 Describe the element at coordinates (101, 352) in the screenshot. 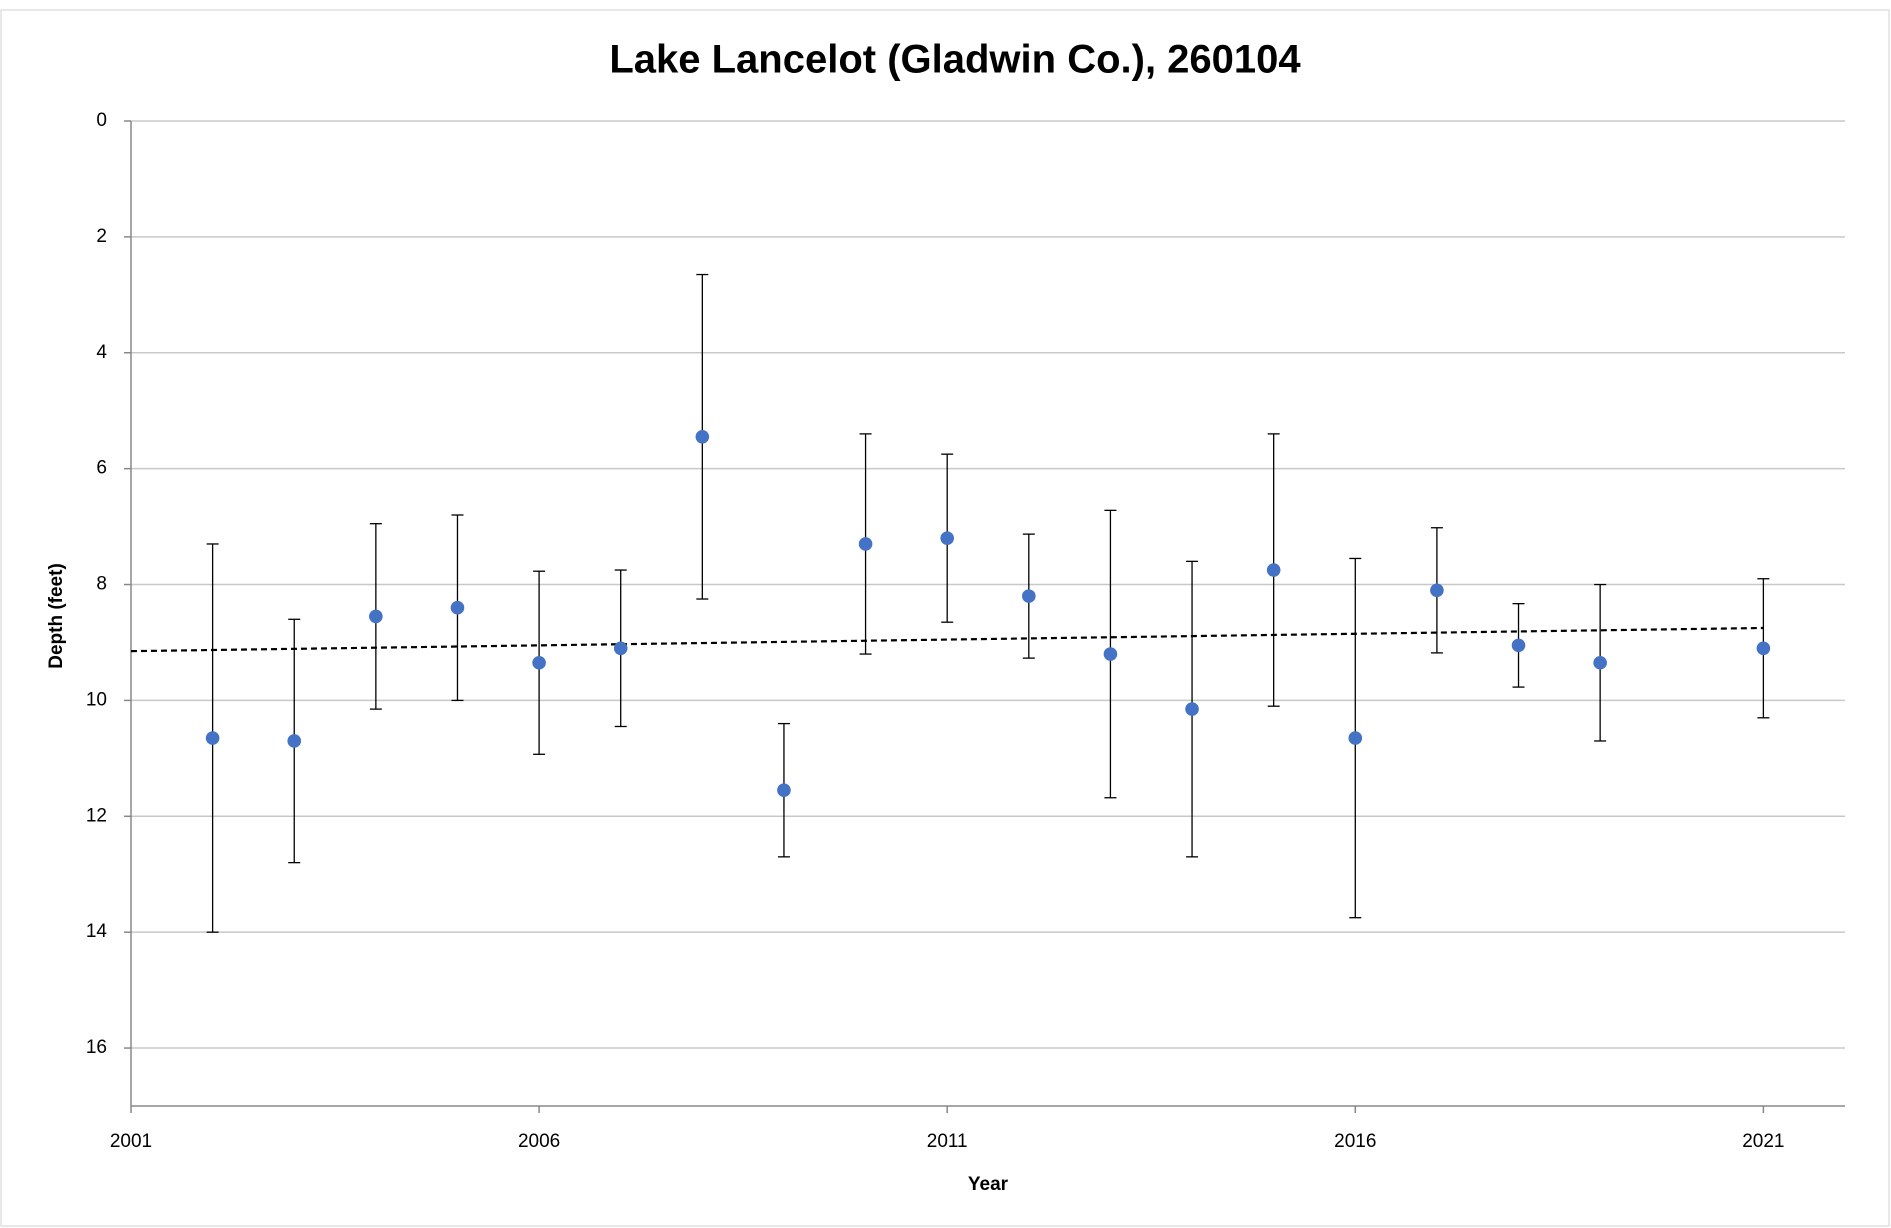

I see `y-tick-label: 4` at that location.